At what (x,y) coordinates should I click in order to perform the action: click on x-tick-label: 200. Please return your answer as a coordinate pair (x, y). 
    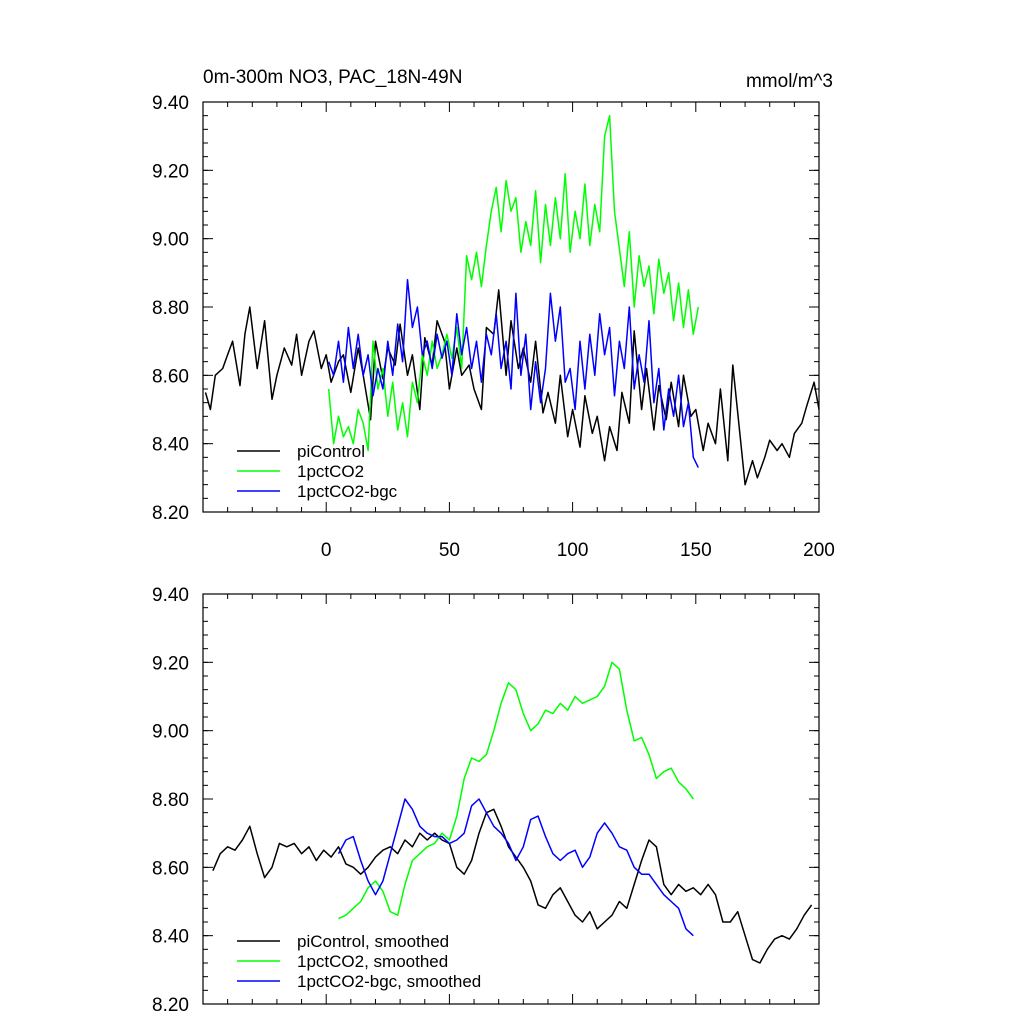
    Looking at the image, I should click on (819, 550).